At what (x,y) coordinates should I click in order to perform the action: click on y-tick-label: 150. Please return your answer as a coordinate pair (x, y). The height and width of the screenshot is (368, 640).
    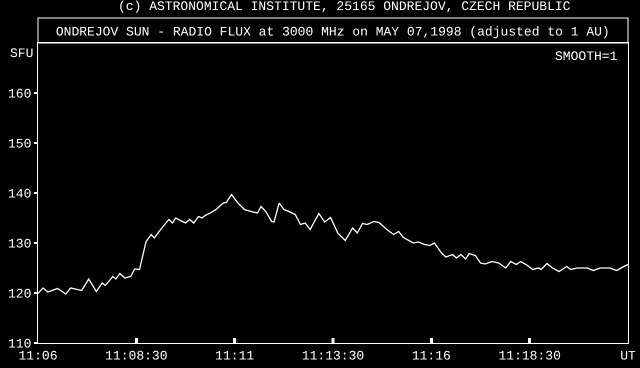
    Looking at the image, I should click on (20, 144).